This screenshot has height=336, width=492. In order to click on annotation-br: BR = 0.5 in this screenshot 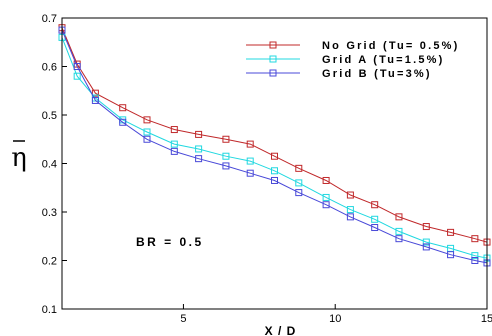, I will do `click(170, 242)`.